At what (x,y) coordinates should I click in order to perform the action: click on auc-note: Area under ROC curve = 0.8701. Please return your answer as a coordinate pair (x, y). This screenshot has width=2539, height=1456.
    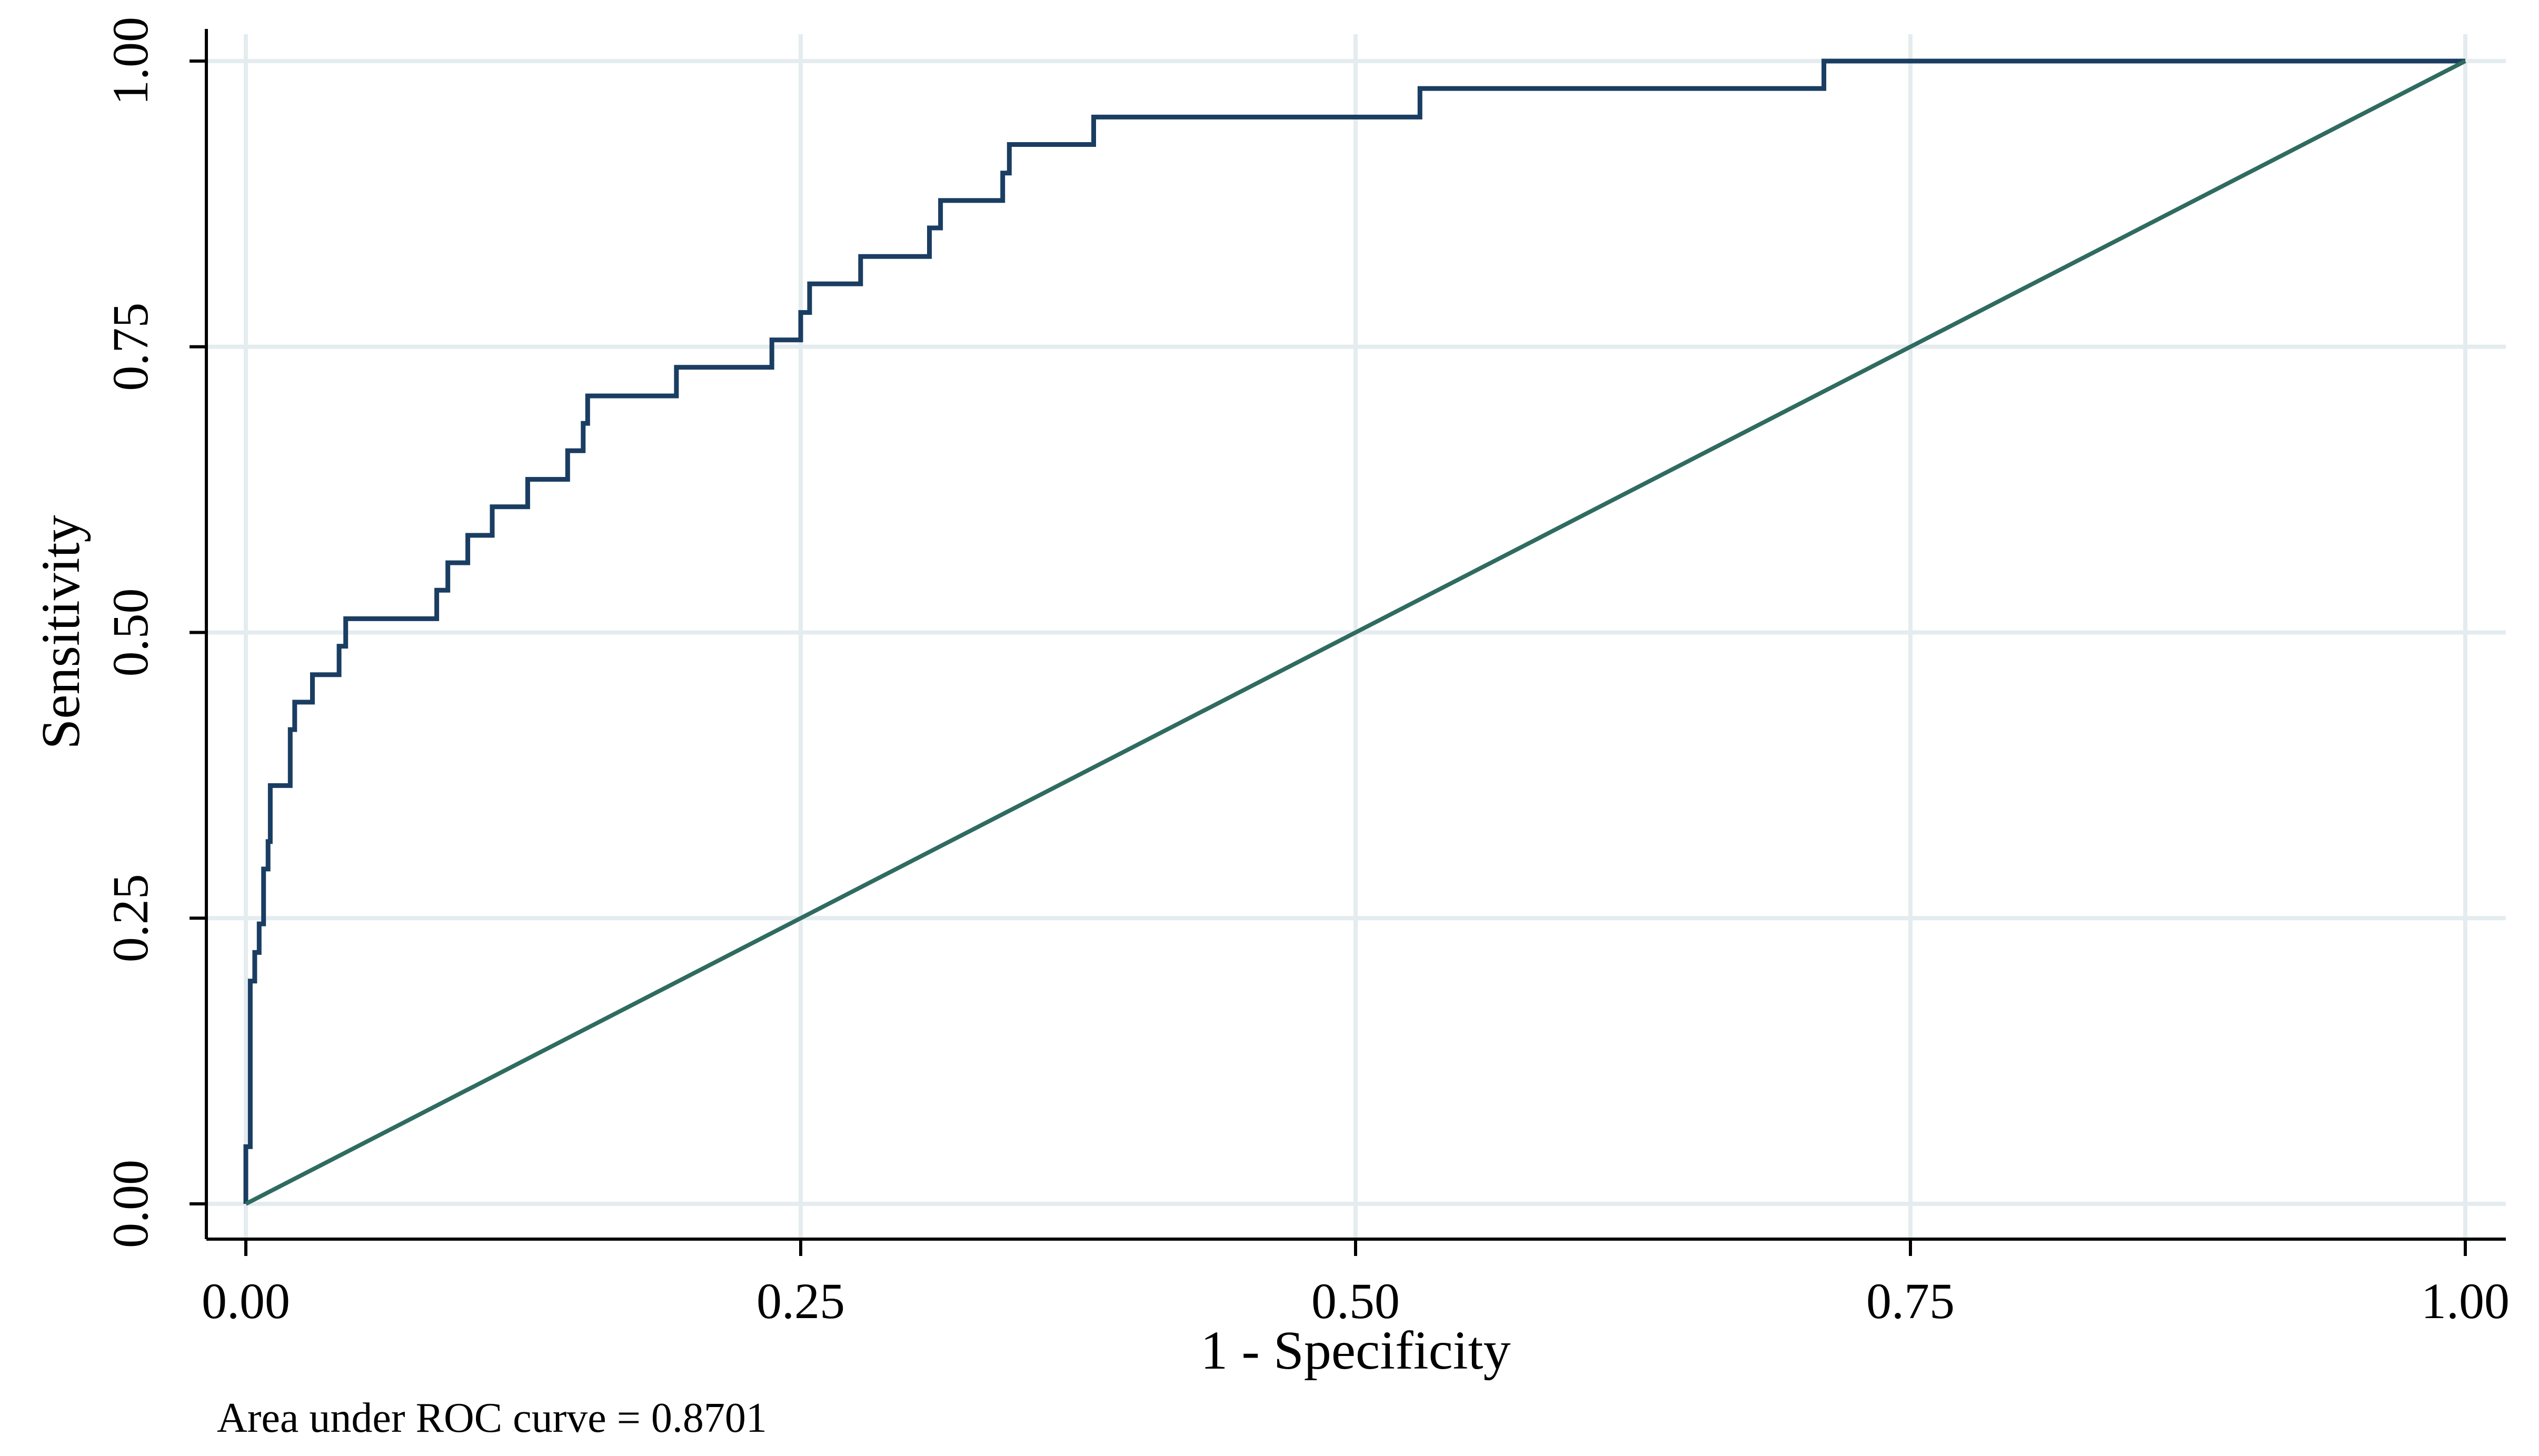
    Looking at the image, I should click on (492, 1418).